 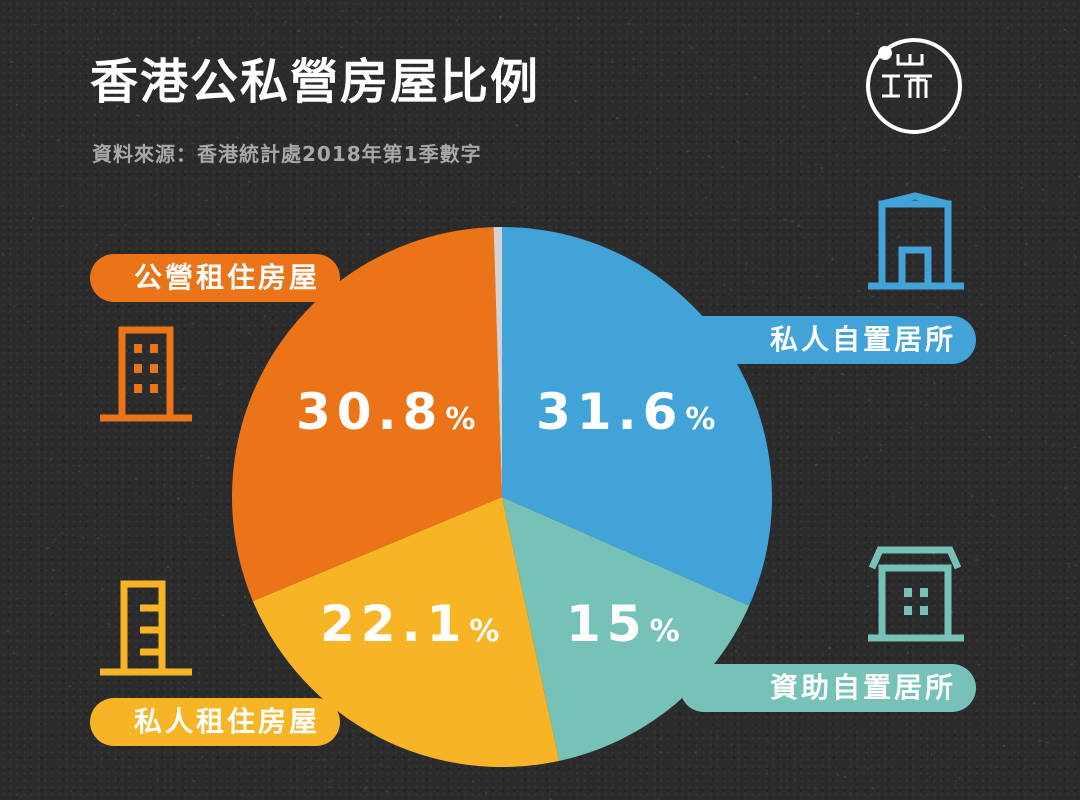 I want to click on apartment-building-icon, so click(x=916, y=594).